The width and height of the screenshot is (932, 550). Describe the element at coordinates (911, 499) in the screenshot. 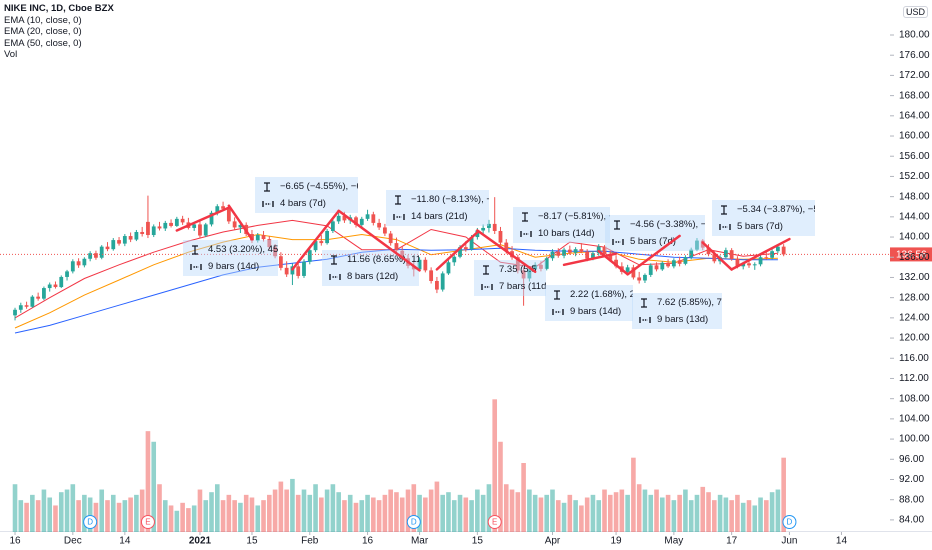

I see `y-tick-label: 88.00` at that location.